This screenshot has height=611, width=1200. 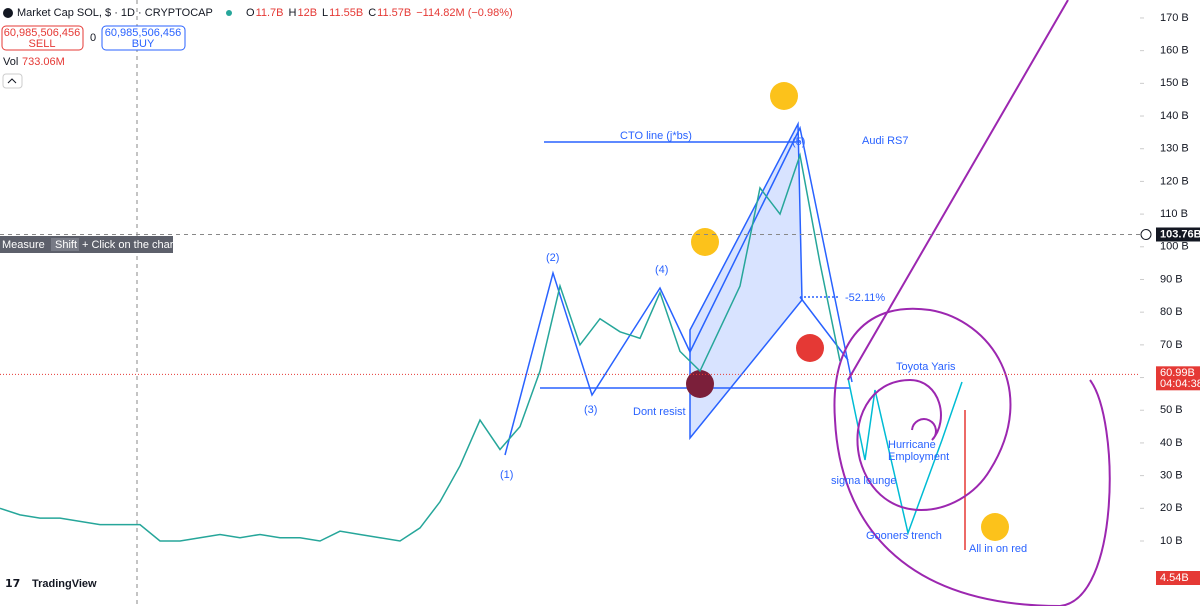 What do you see at coordinates (926, 367) in the screenshot?
I see `annotation: Toyota Yaris` at bounding box center [926, 367].